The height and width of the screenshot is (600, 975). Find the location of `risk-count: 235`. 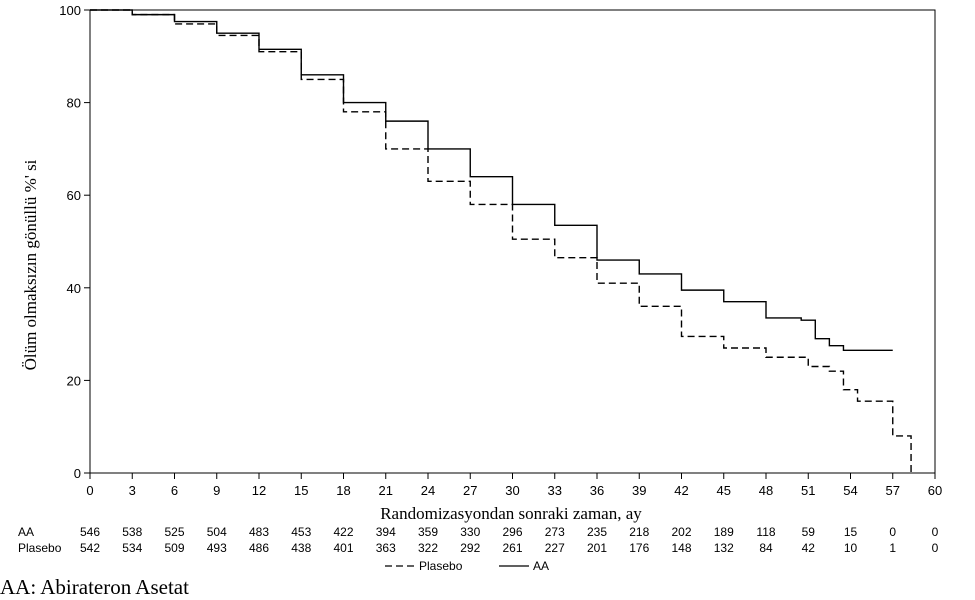

risk-count: 235 is located at coordinates (597, 532).